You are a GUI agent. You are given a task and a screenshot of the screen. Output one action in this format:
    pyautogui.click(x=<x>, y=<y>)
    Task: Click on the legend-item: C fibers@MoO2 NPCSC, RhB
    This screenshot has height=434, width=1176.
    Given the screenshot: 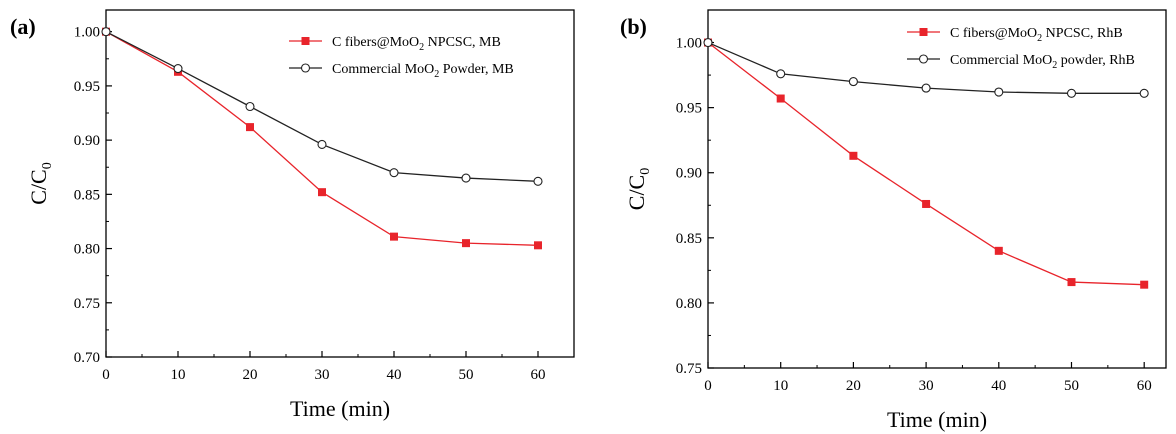 What is the action you would take?
    pyautogui.click(x=1015, y=35)
    